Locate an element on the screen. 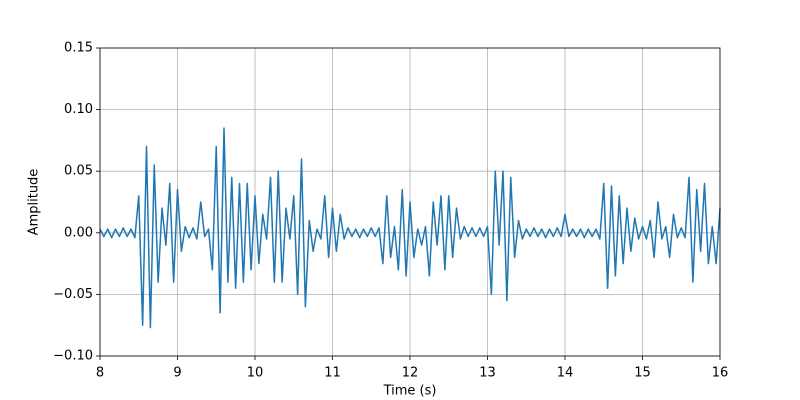 Image resolution: width=800 pixels, height=400 pixels. y-tick-label: 0.00 is located at coordinates (78, 232).